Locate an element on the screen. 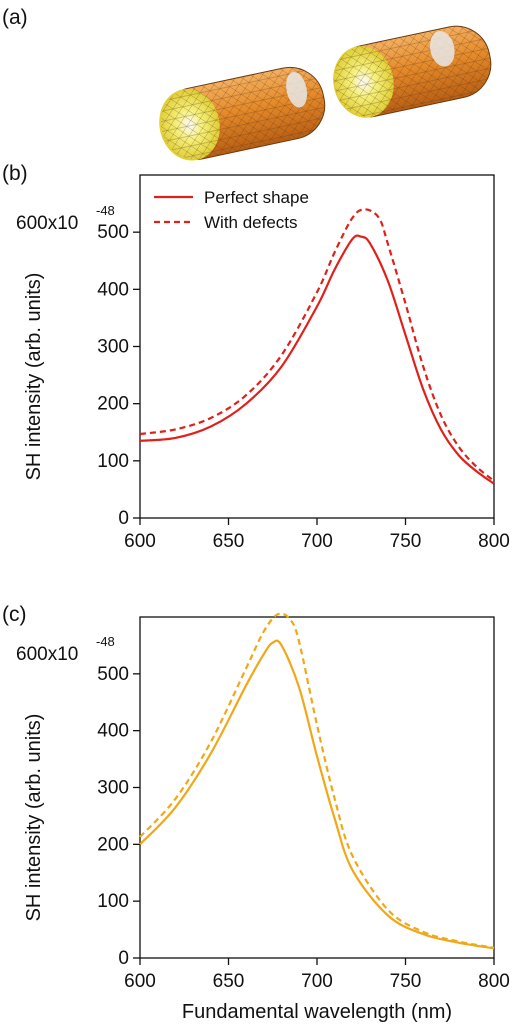 The image size is (520, 1024). panel-a-label: (a) is located at coordinates (15, 17).